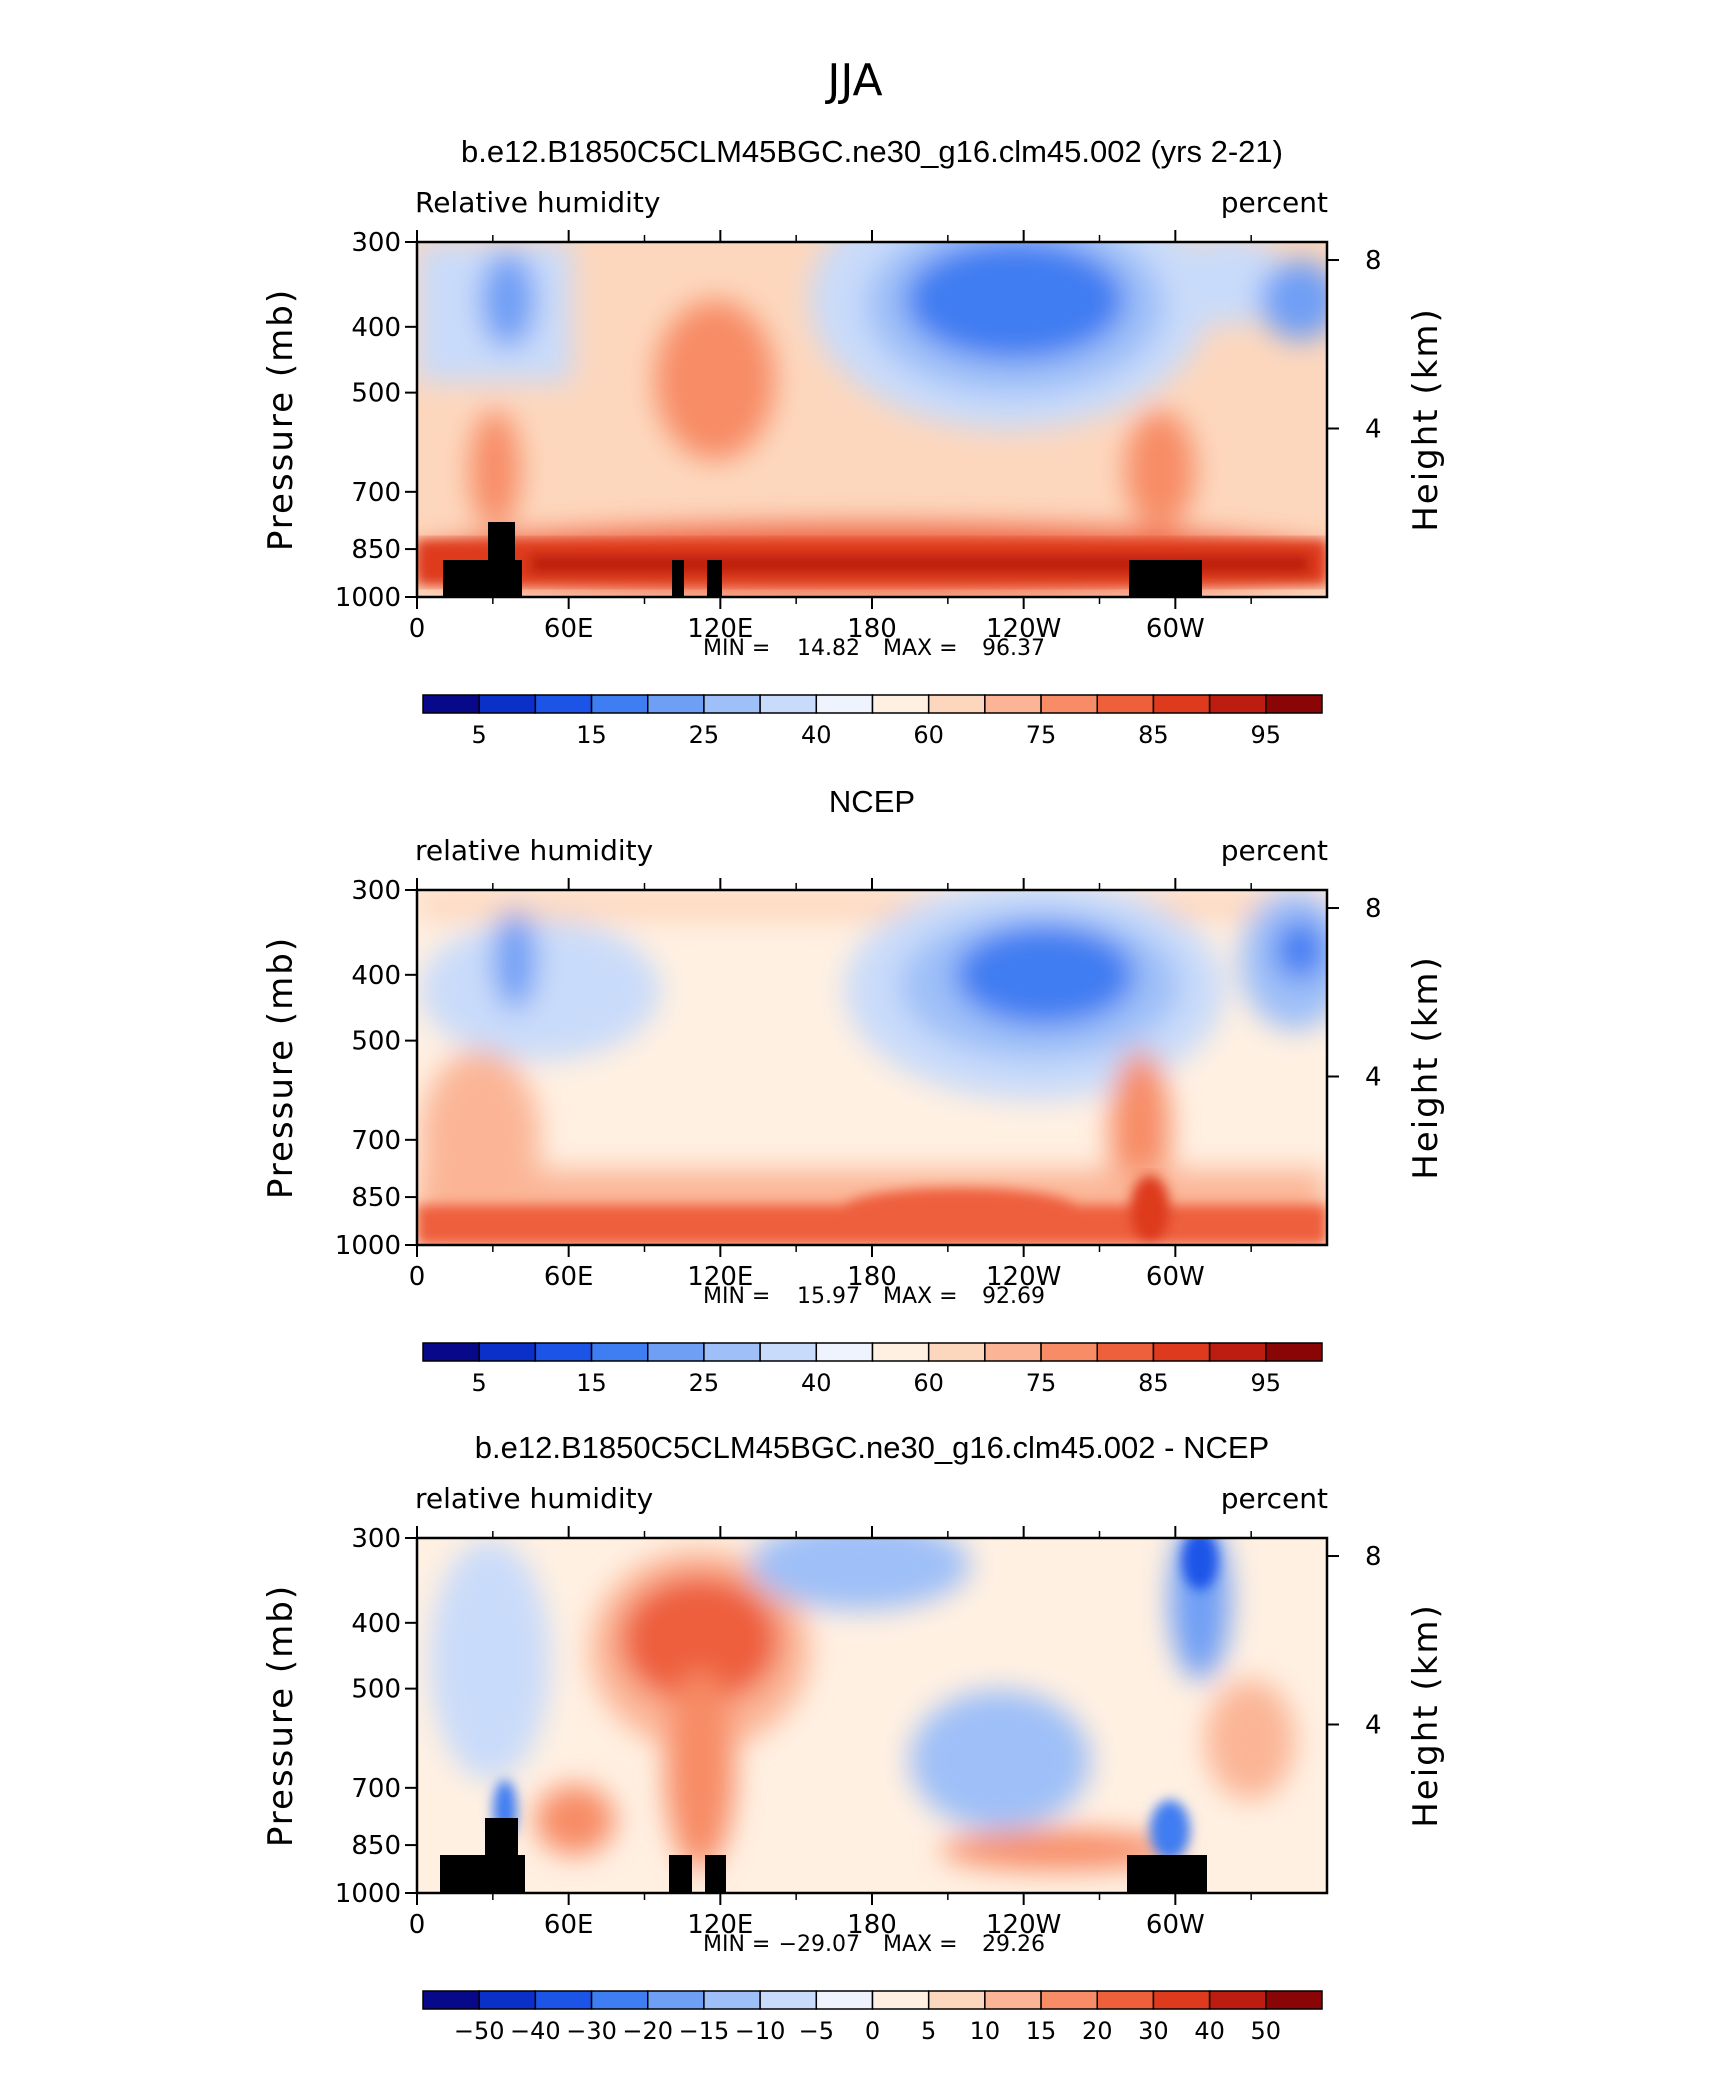 The image size is (1710, 2074). I want to click on min-value: −29.07, so click(819, 1944).